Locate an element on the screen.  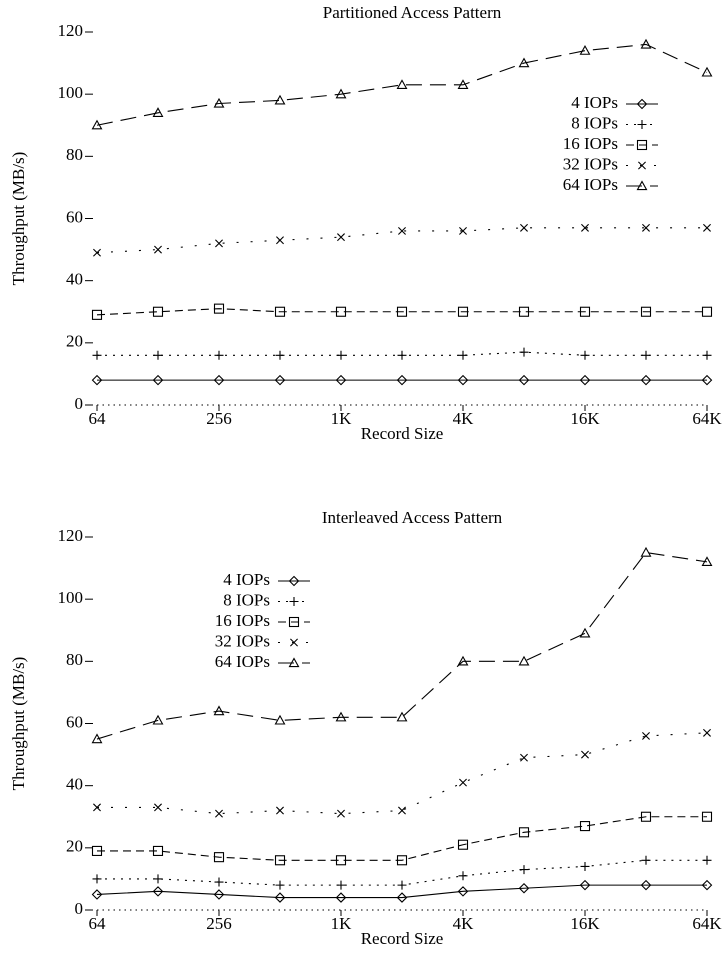
y-tick-label: 120 is located at coordinates (71, 30).